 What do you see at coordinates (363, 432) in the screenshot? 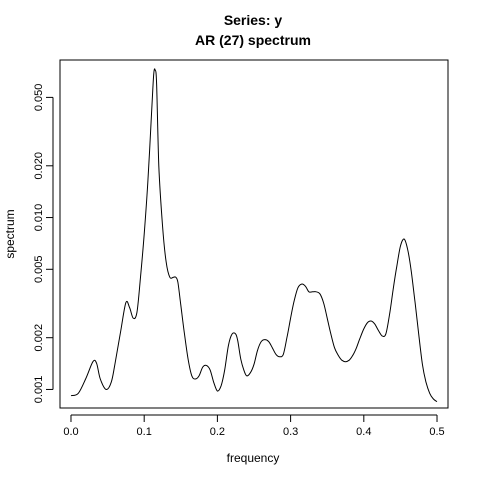
I see `x-tick-label: 0.4` at bounding box center [363, 432].